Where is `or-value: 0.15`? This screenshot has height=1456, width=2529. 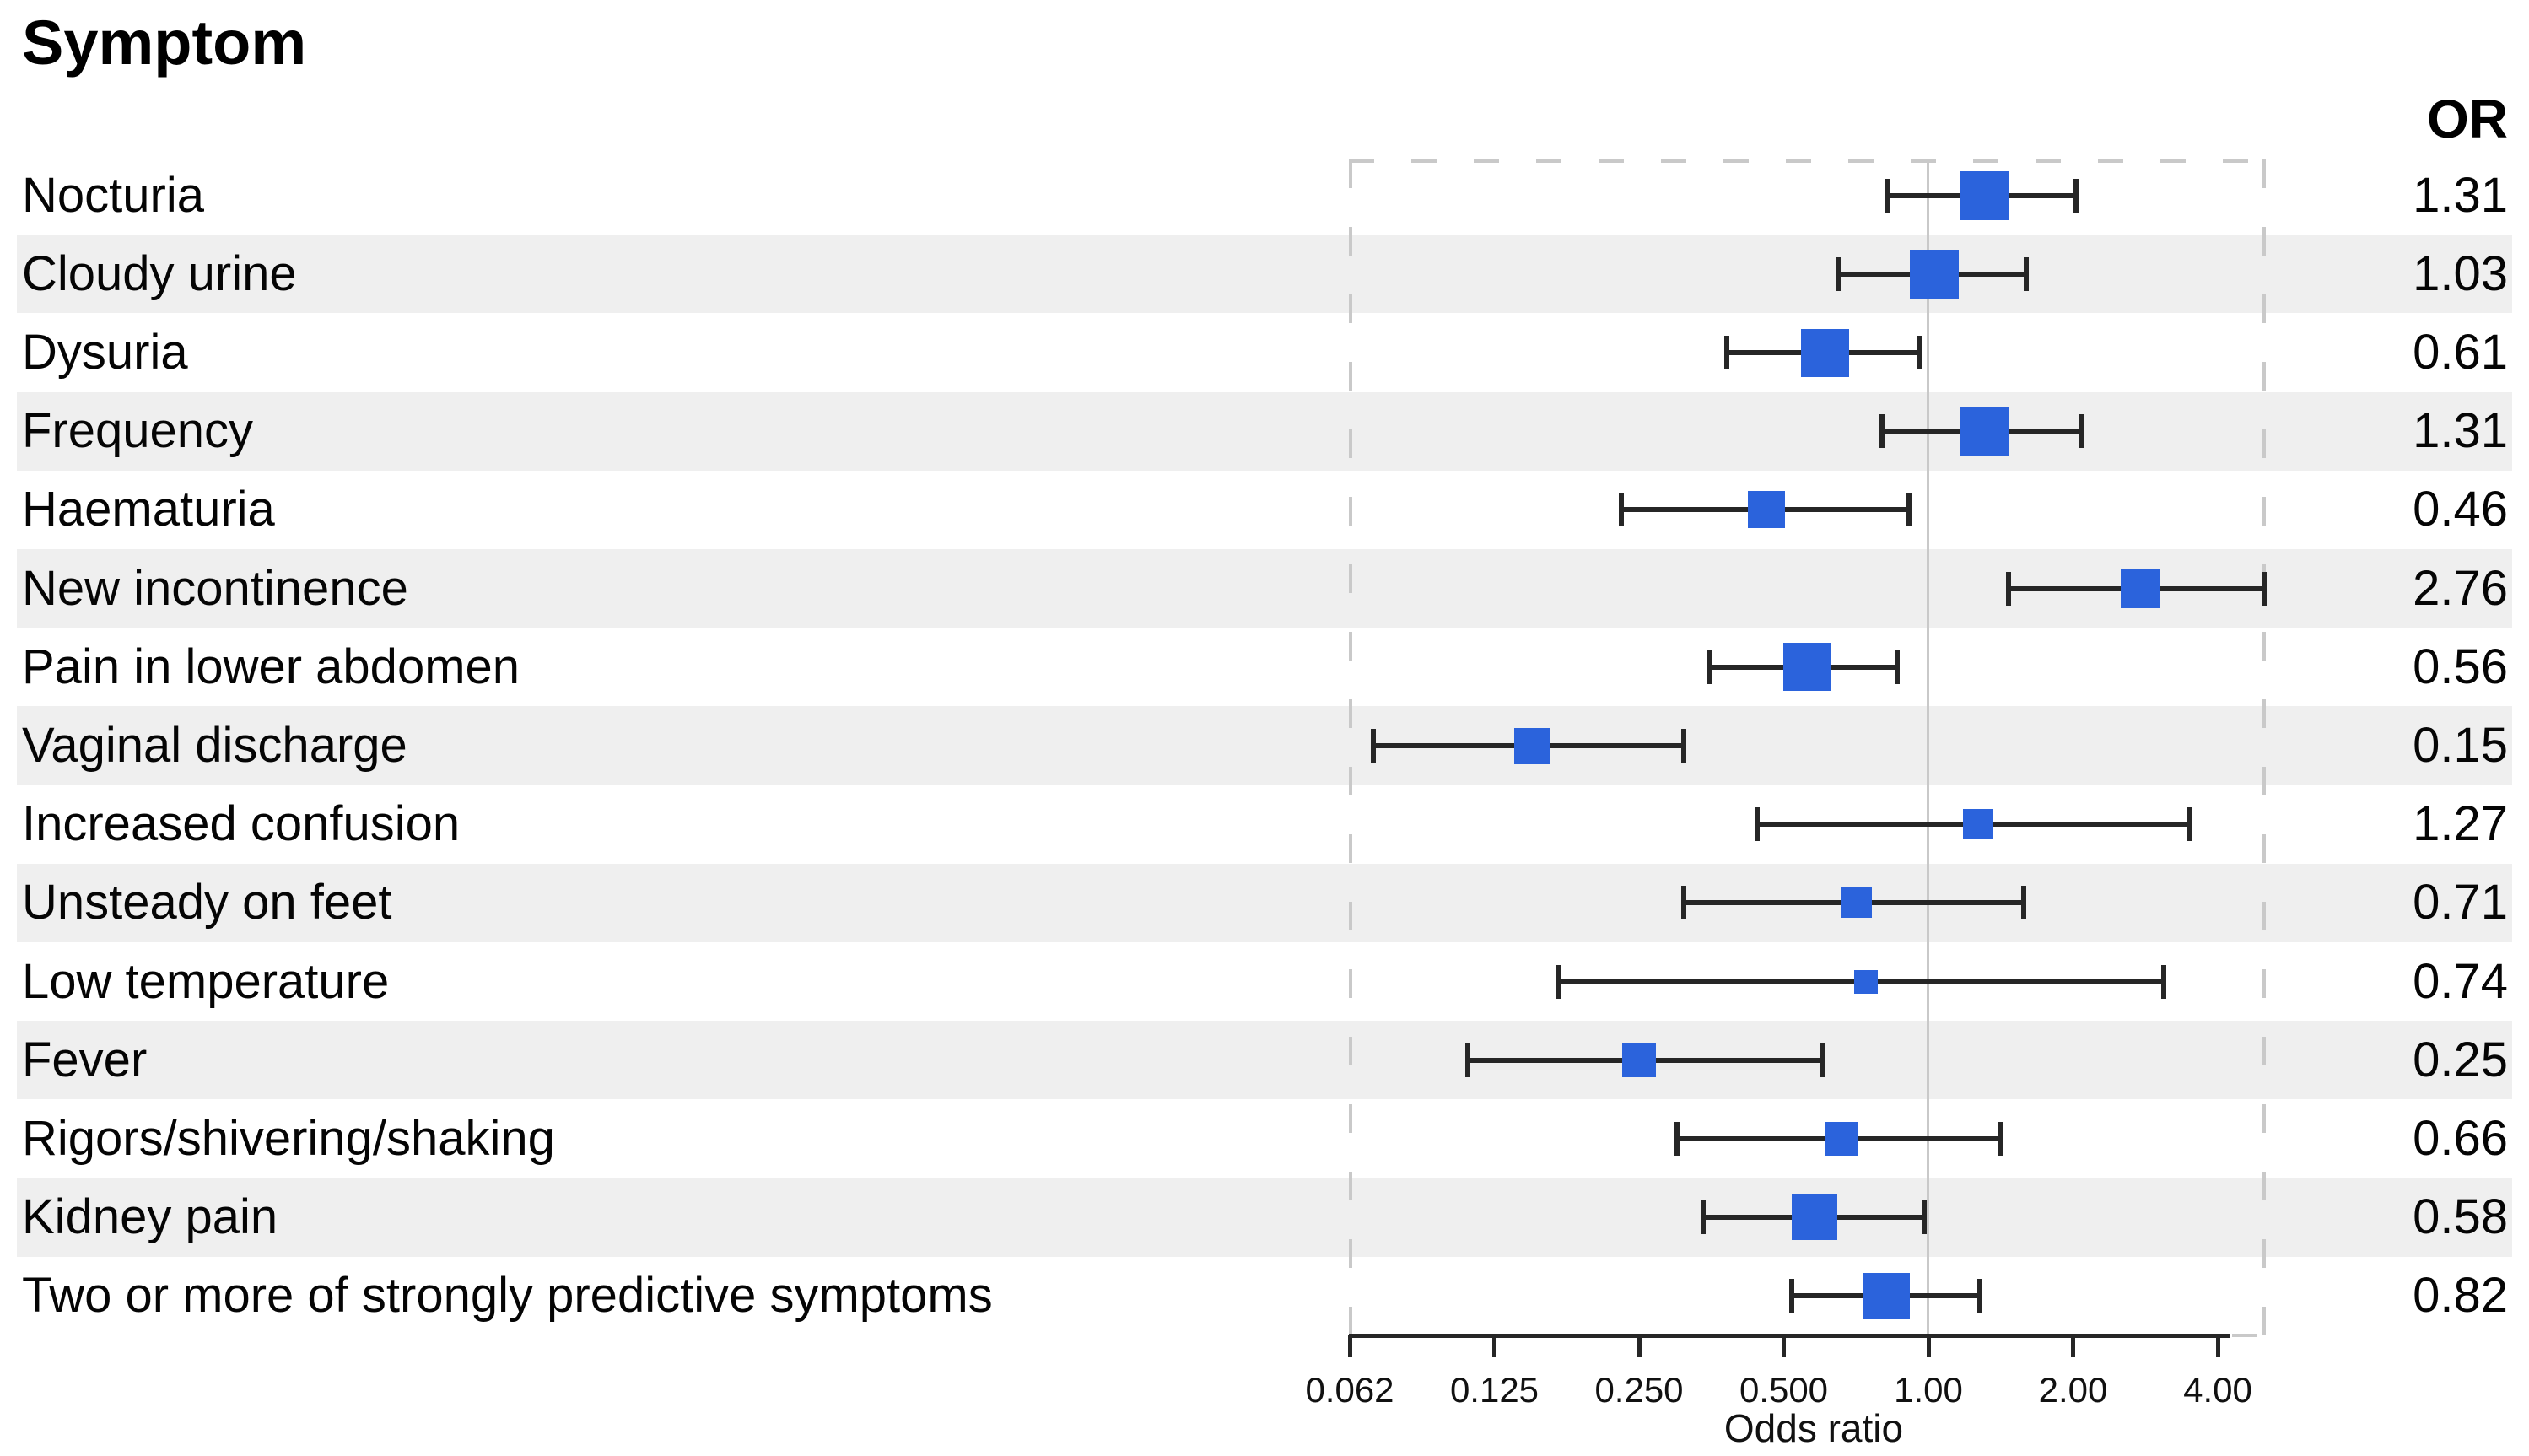 or-value: 0.15 is located at coordinates (2461, 745).